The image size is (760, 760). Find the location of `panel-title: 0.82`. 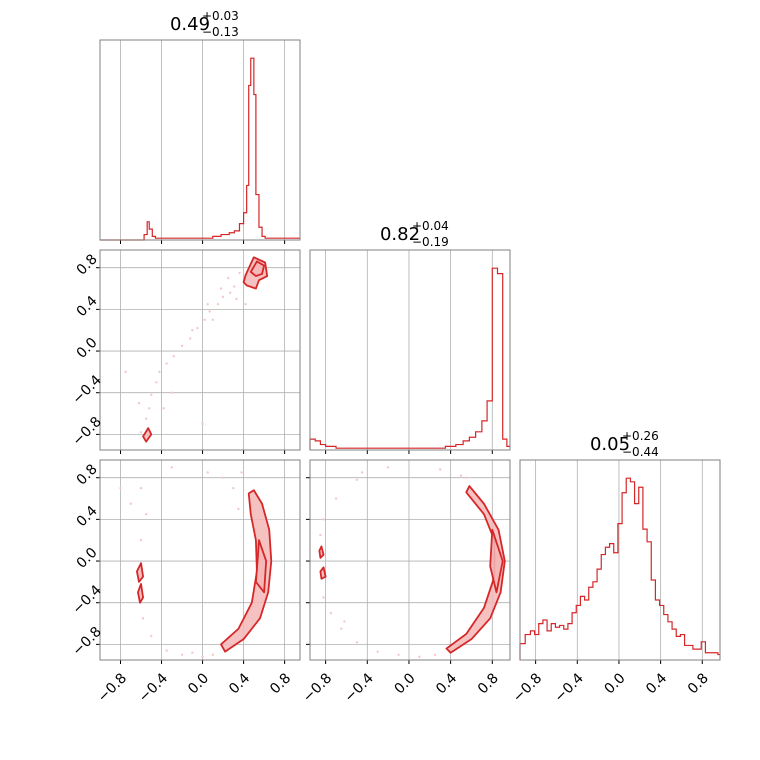

panel-title: 0.82 is located at coordinates (400, 234).